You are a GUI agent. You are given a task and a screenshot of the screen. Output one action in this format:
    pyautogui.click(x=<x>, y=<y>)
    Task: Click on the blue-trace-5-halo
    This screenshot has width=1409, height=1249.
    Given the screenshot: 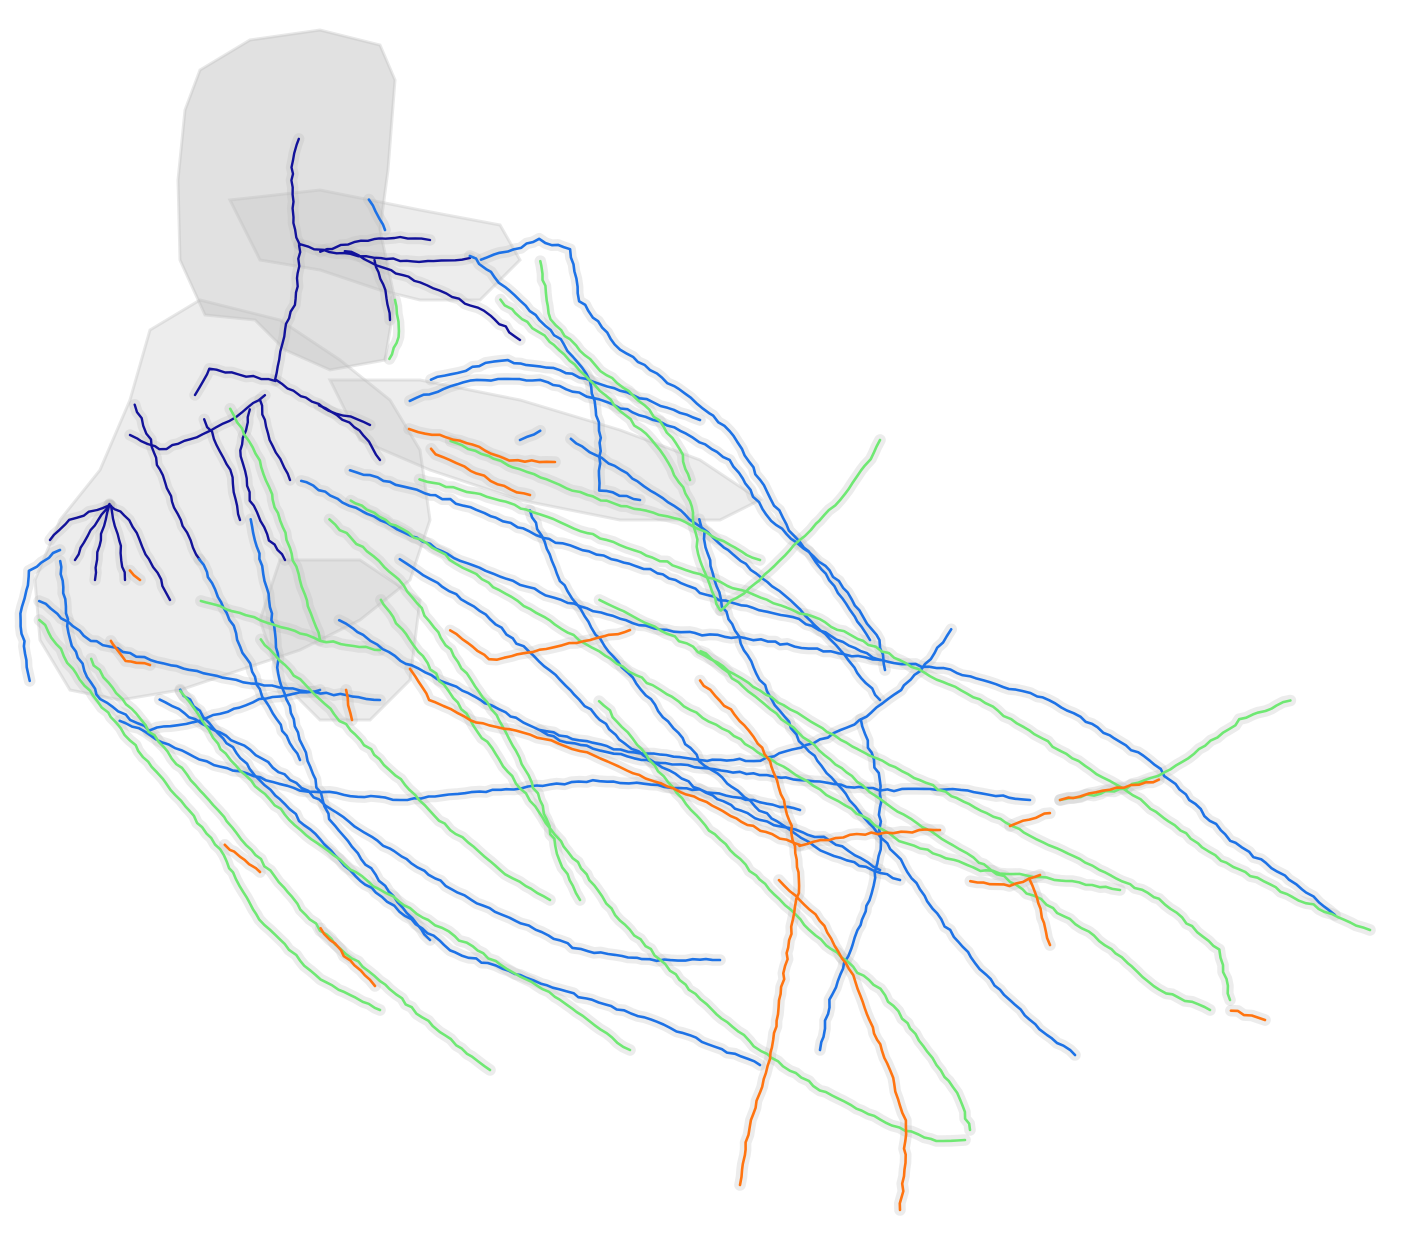 What is the action you would take?
    pyautogui.click(x=470, y=877)
    